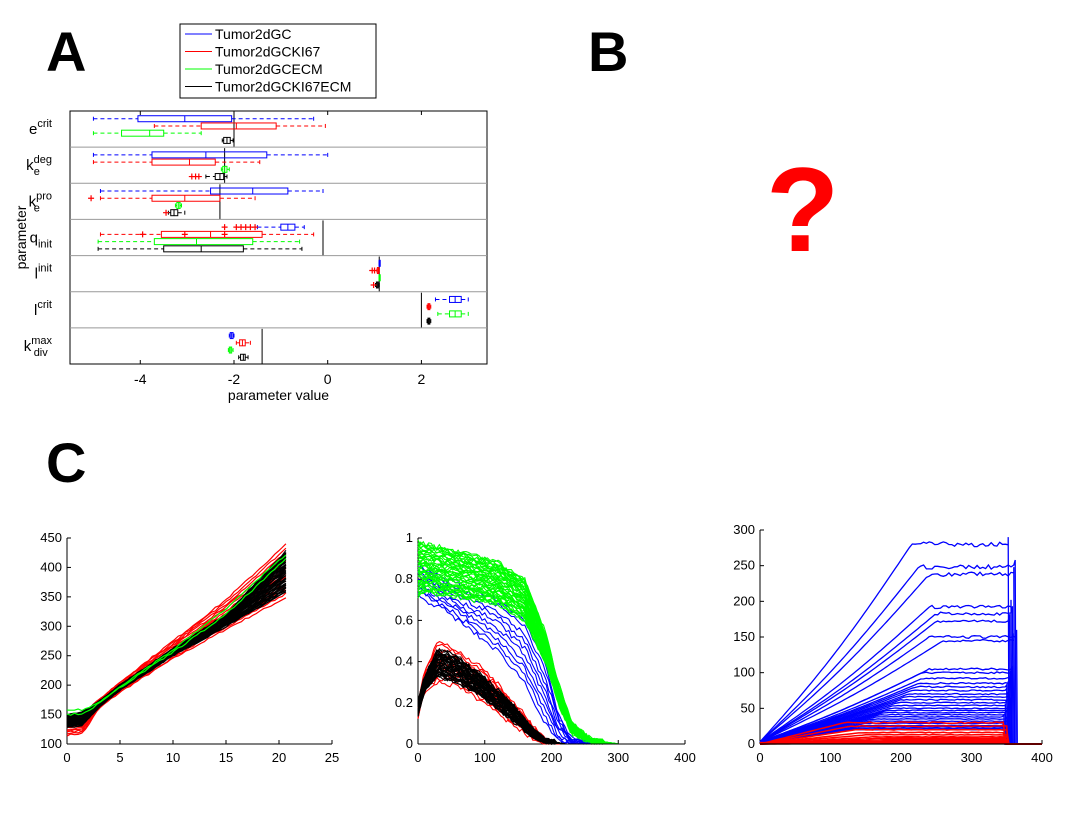  Describe the element at coordinates (51, 714) in the screenshot. I see `c1-y-tick-label: 150` at that location.